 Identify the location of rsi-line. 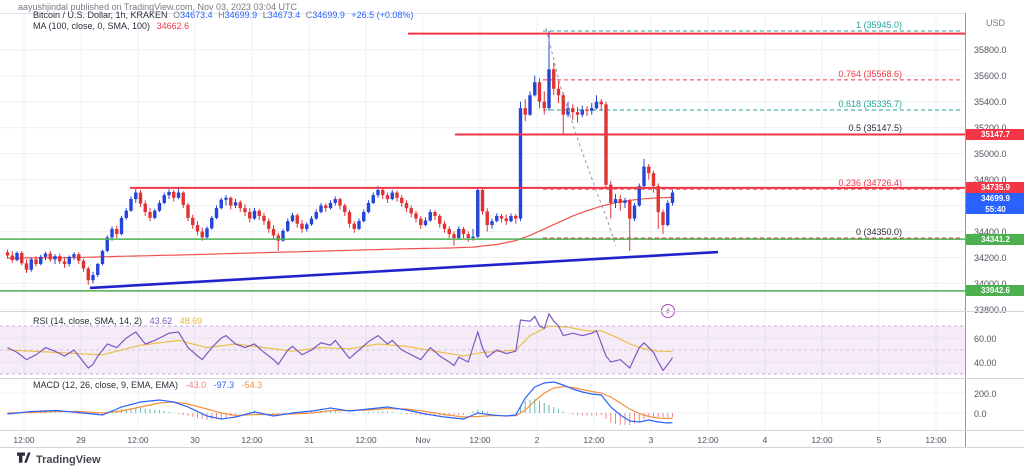
(340, 342).